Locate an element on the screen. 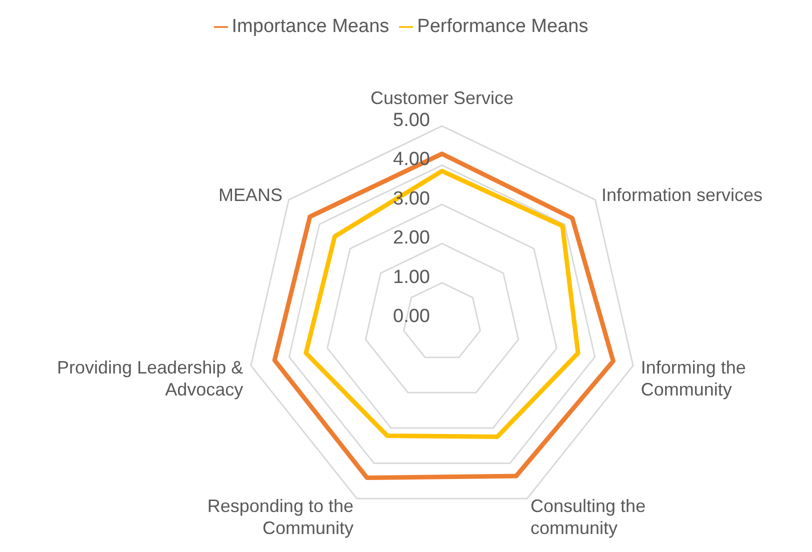  spoke-label: Customer Service is located at coordinates (442, 98).